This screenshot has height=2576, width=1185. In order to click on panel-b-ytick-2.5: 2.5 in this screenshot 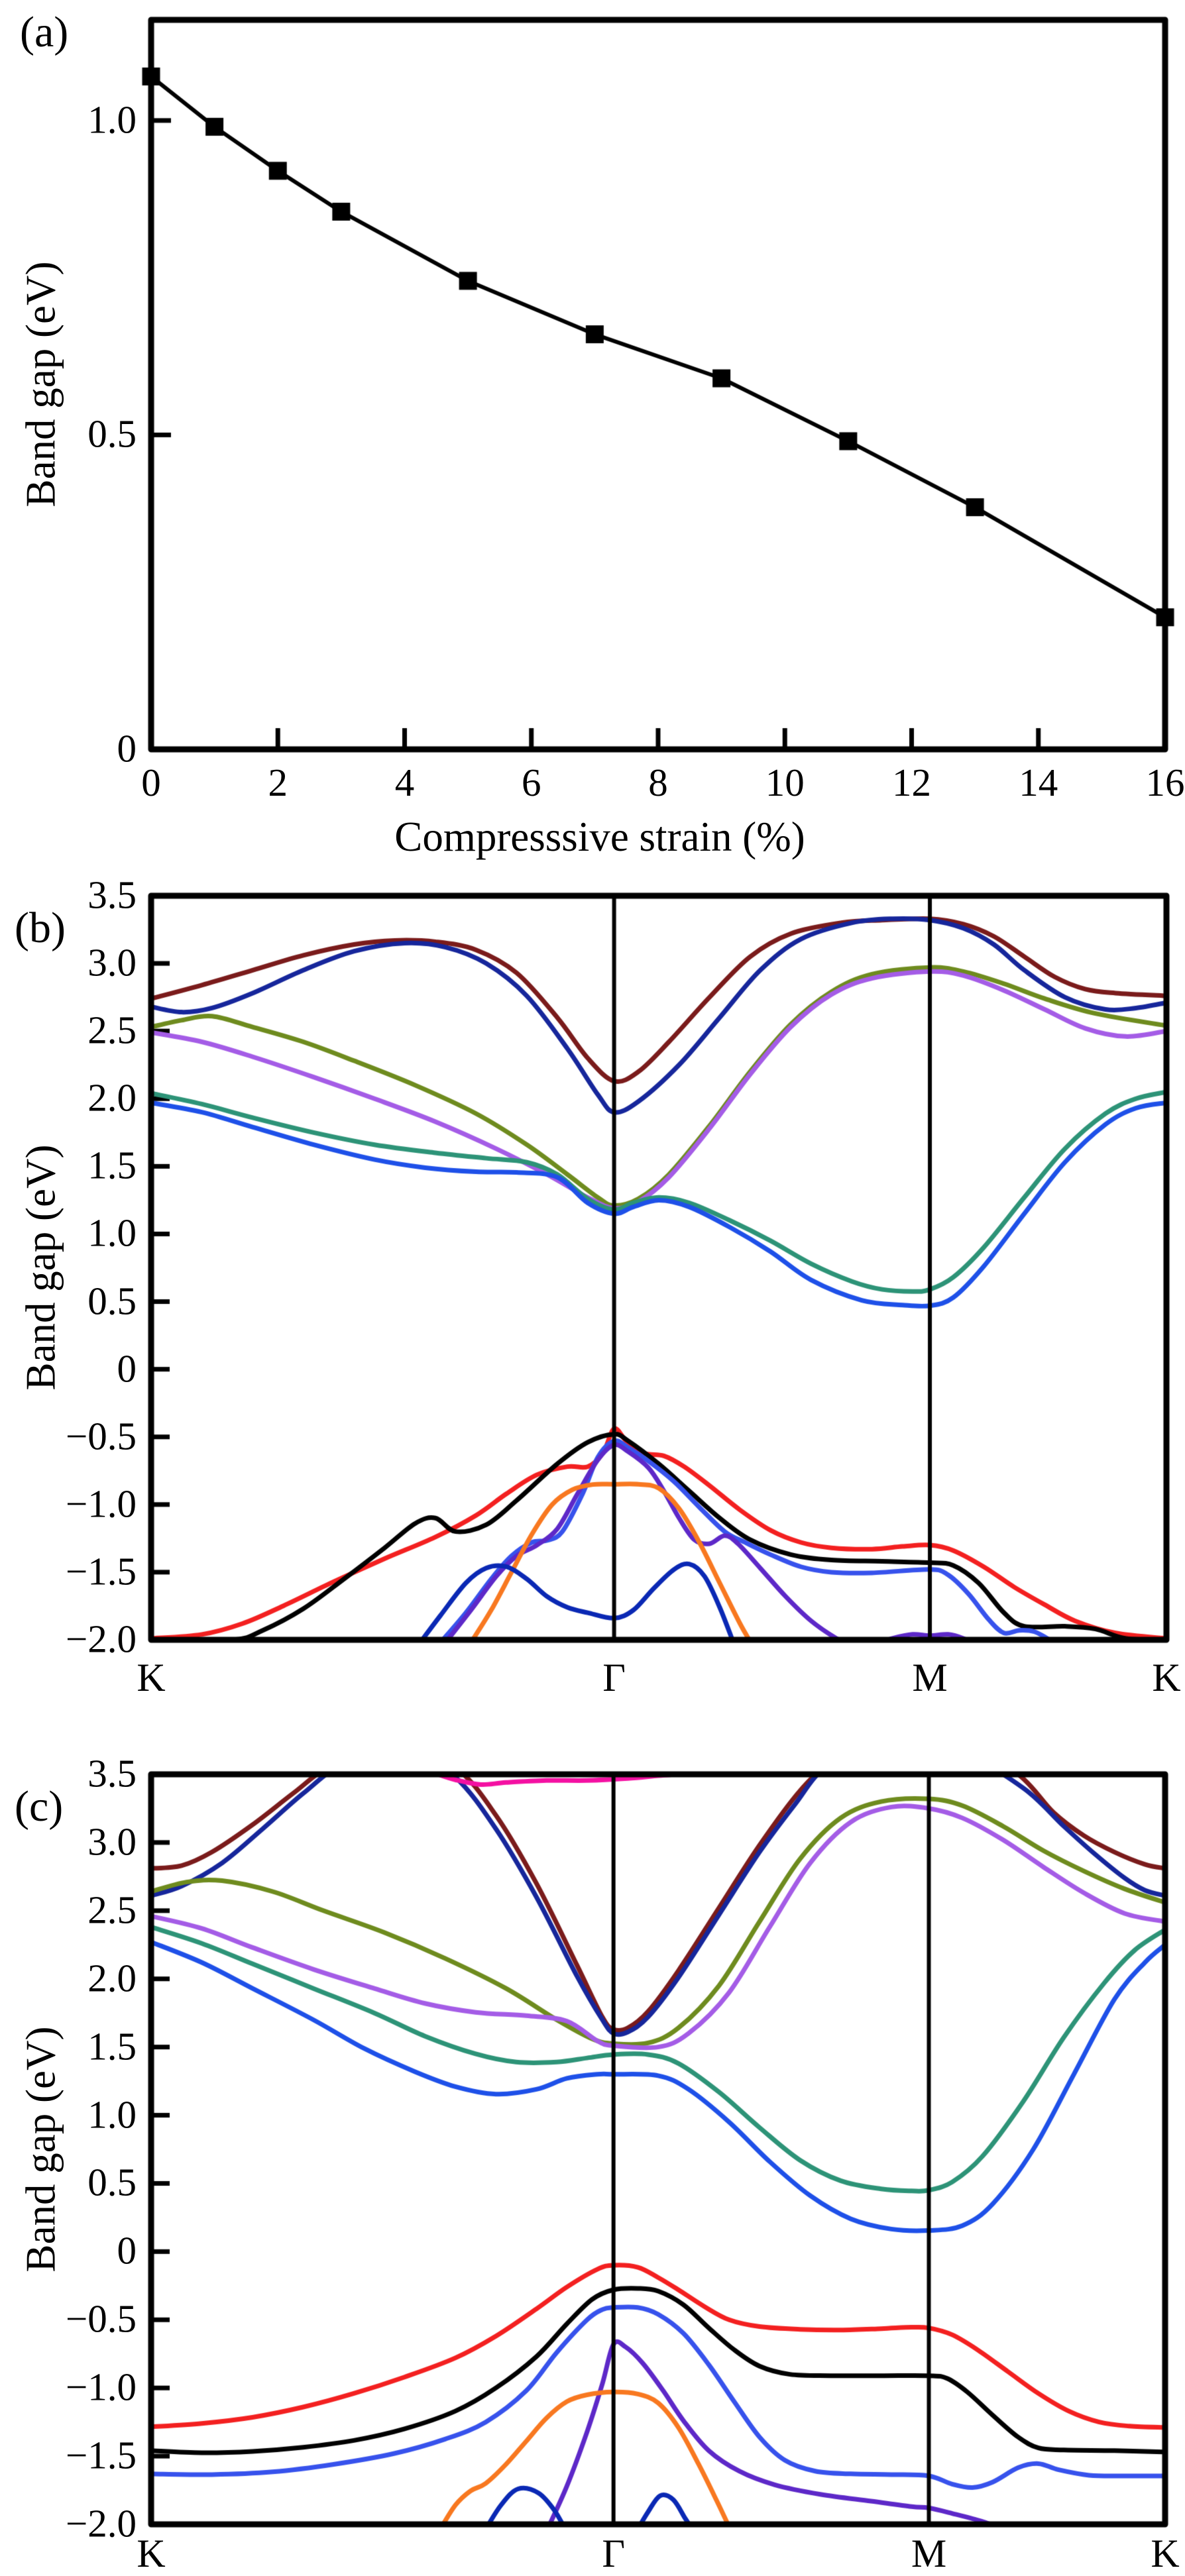, I will do `click(112, 1030)`.